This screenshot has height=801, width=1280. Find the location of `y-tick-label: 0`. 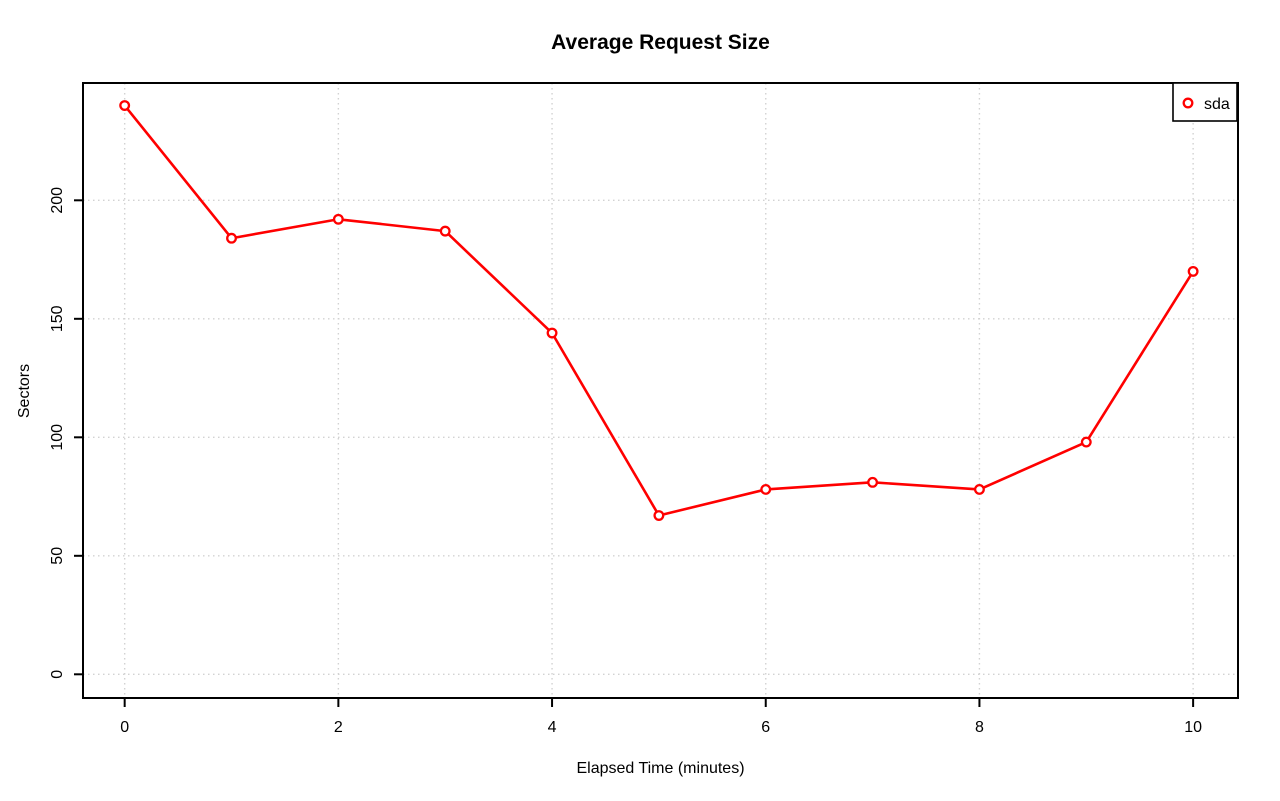

y-tick-label: 0 is located at coordinates (57, 674).